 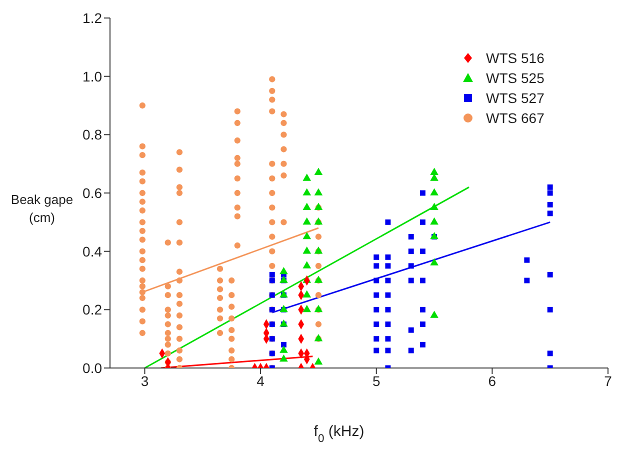 What do you see at coordinates (92, 368) in the screenshot?
I see `y-tick-label: 0.0` at bounding box center [92, 368].